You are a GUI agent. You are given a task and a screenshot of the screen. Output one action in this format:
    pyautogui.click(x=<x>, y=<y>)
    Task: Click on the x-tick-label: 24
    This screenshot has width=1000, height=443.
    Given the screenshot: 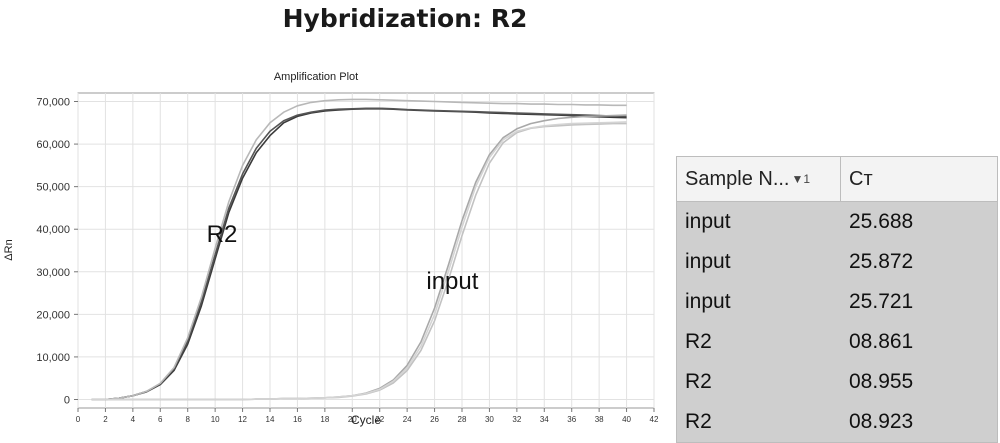 What is the action you would take?
    pyautogui.click(x=407, y=419)
    